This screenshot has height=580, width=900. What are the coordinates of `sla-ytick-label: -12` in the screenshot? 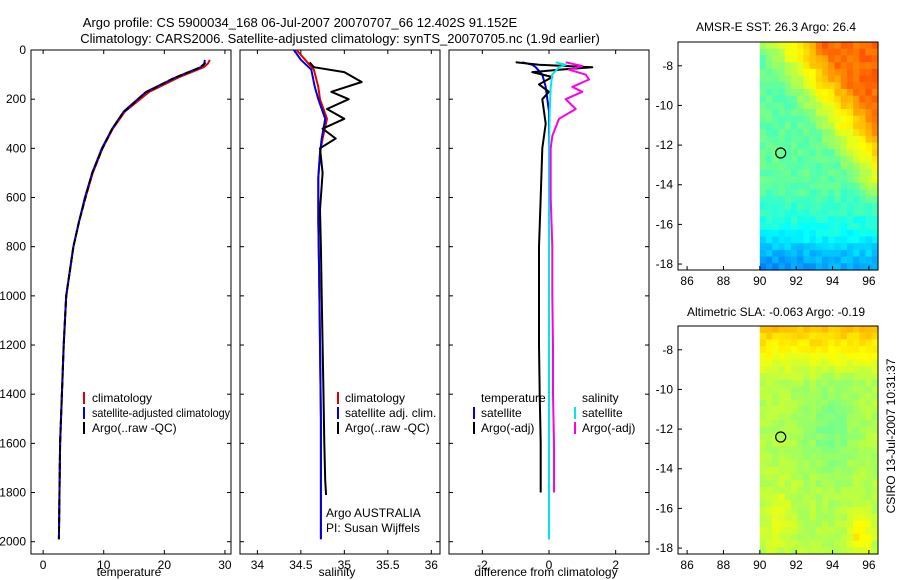 It's located at (665, 429).